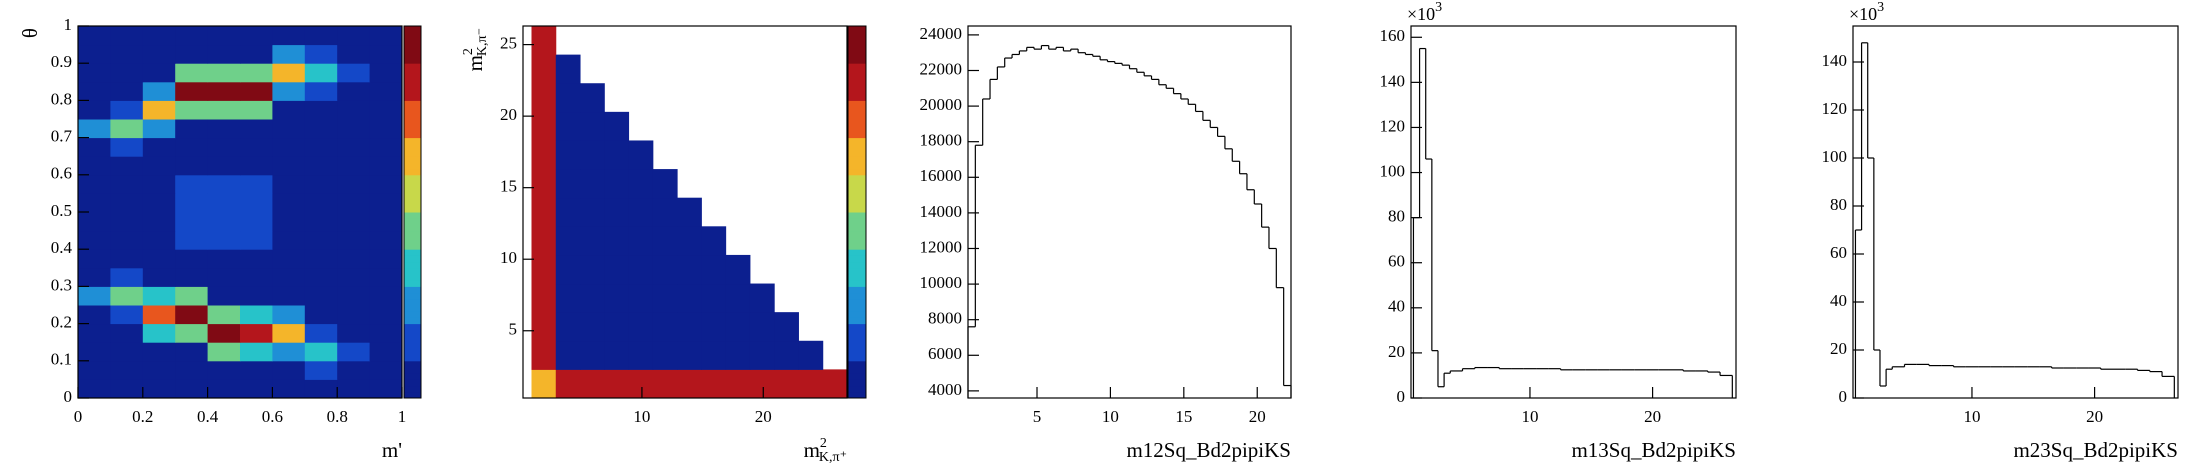 This screenshot has width=2196, height=472. Describe the element at coordinates (412, 212) in the screenshot. I see `colorbar-frame` at that location.